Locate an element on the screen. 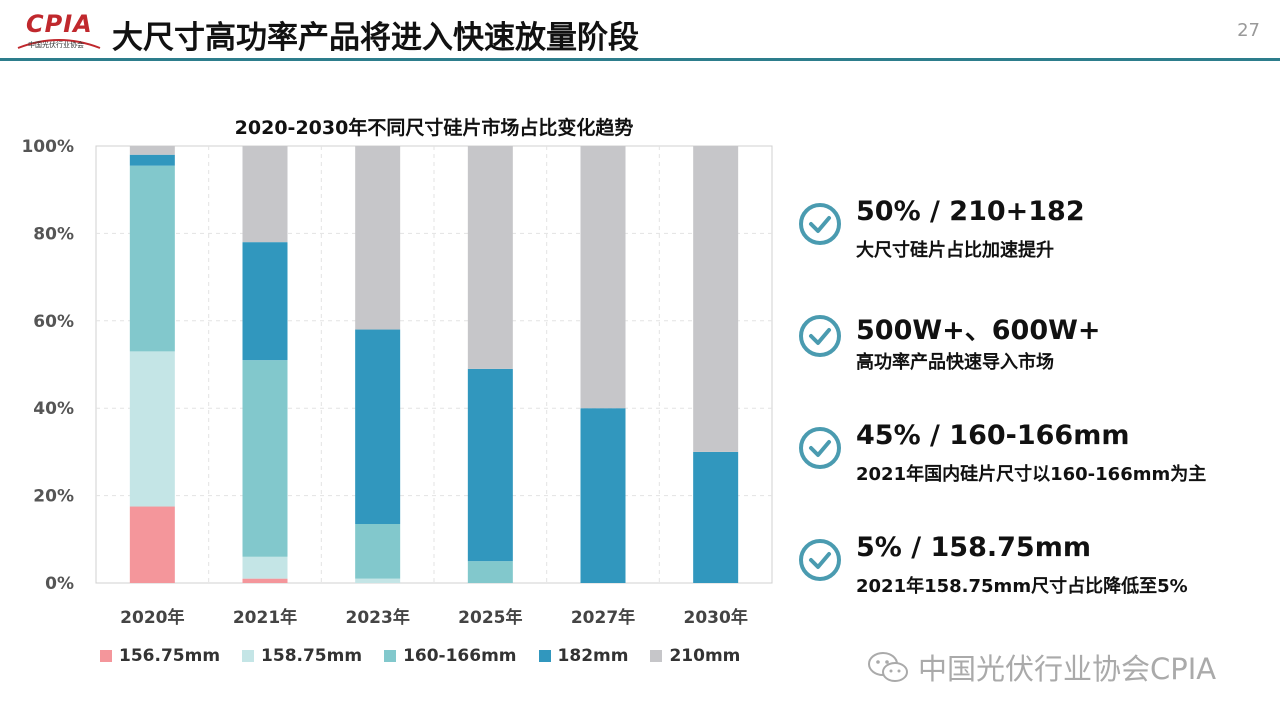  y-tick-label: 20% is located at coordinates (53, 497).